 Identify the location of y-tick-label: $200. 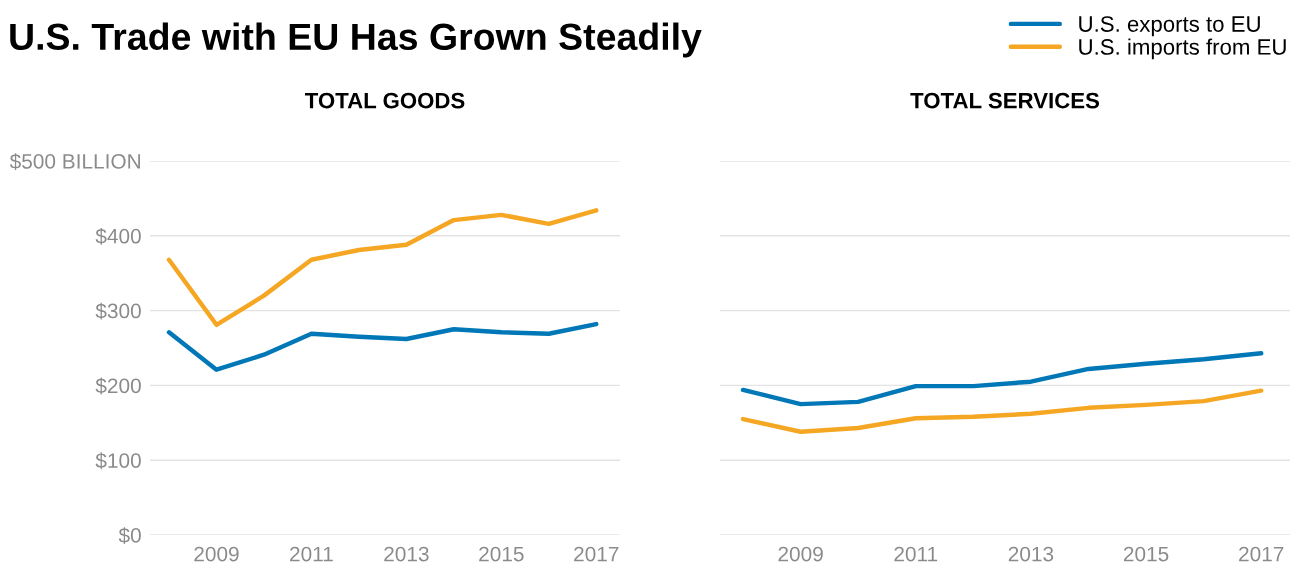
(118, 386).